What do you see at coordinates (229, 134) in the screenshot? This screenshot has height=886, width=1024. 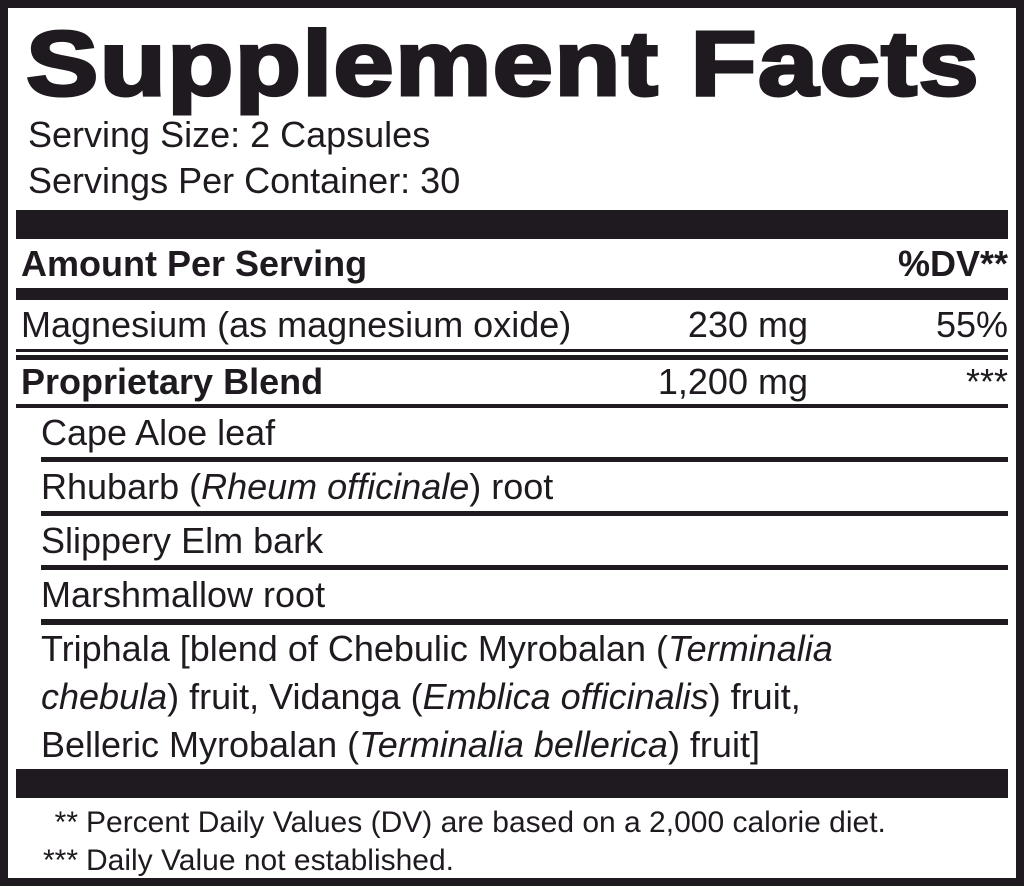 I see `serving-size-line: Serving Size: 2 Capsules` at bounding box center [229, 134].